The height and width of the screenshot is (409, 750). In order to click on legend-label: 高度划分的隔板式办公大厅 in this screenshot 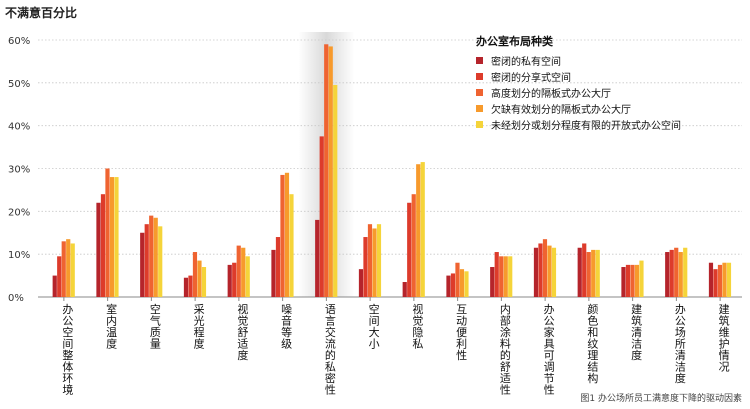, I will do `click(551, 94)`.